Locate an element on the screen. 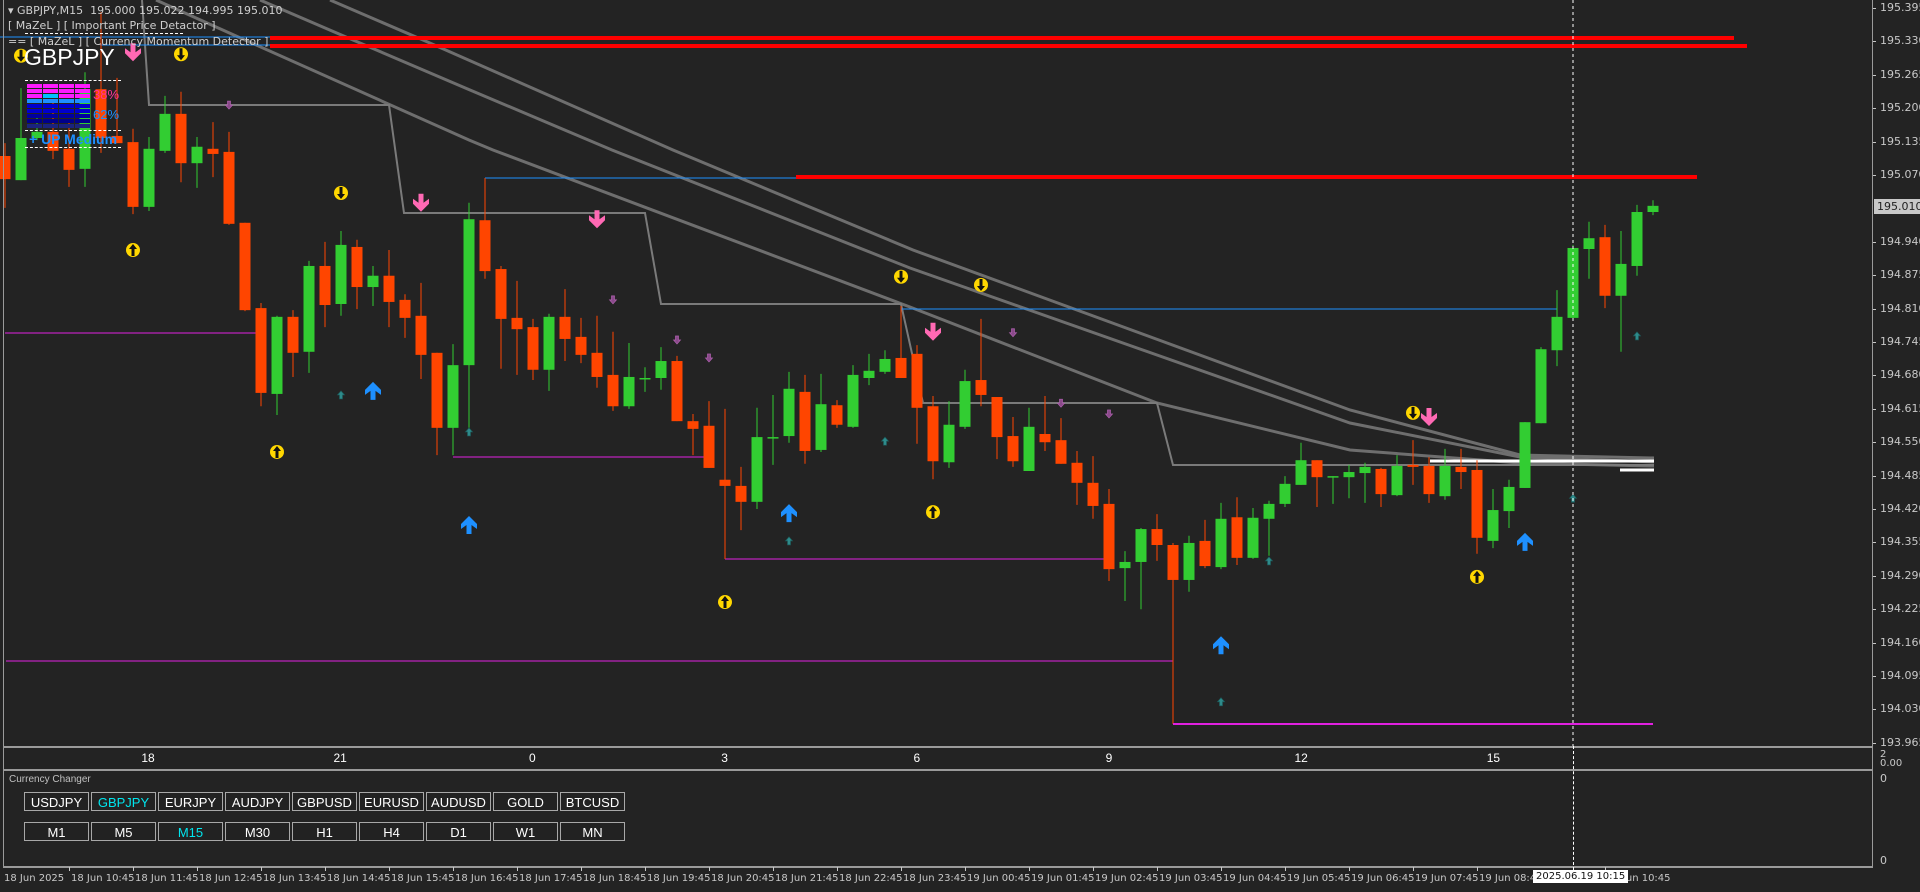 The width and height of the screenshot is (1920, 892). symbol-button-btcusd: BTCUSD is located at coordinates (592, 801).